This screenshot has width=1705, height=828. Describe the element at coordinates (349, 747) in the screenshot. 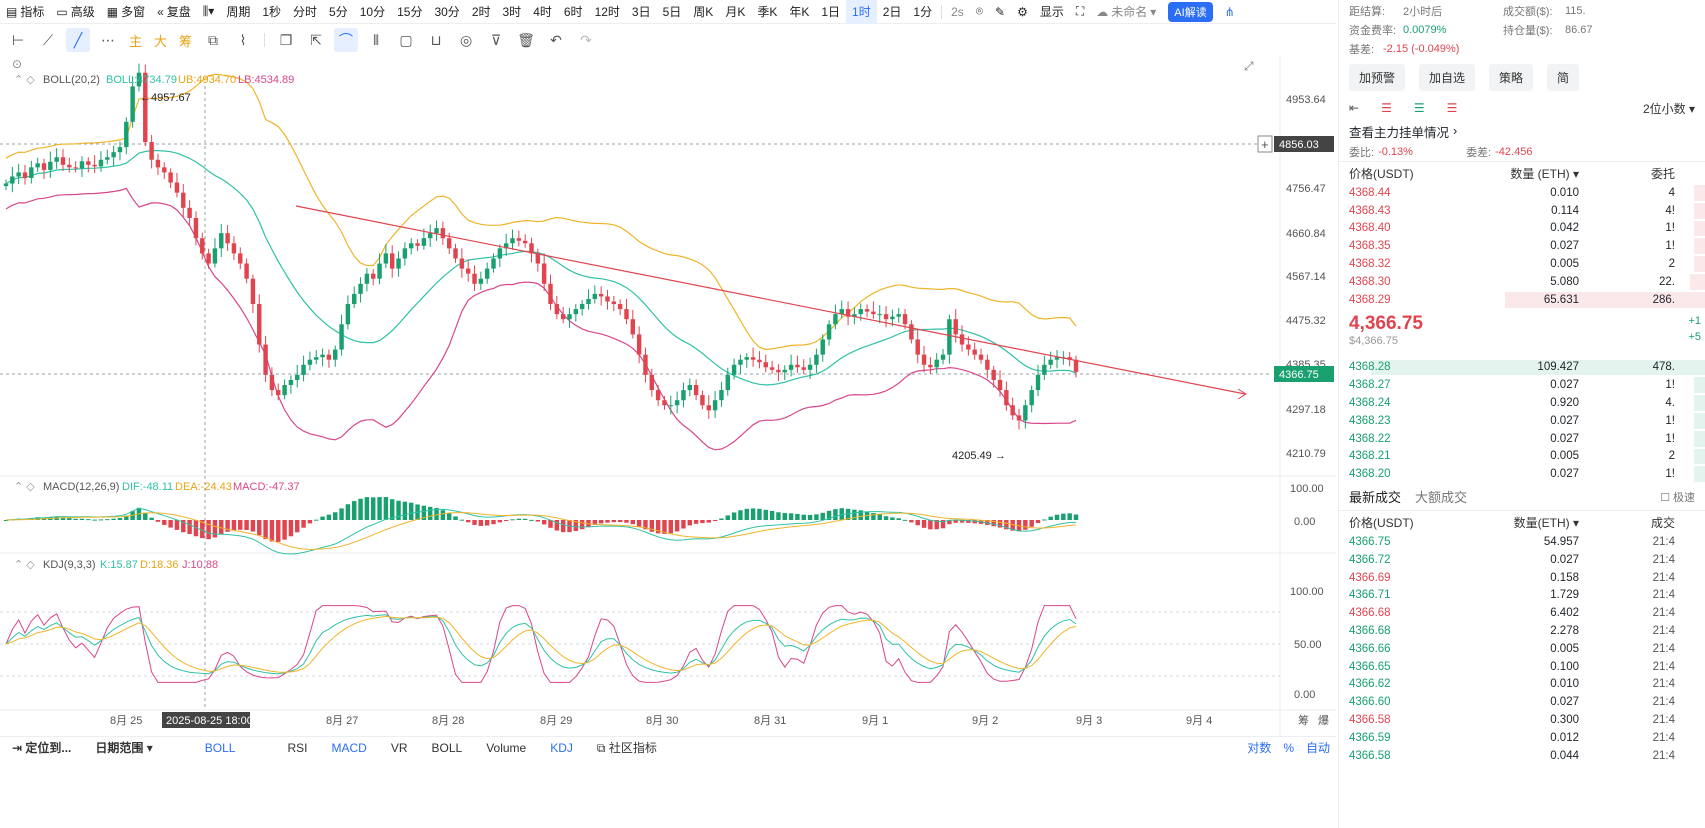

I see `indicator-macd: MACD` at that location.